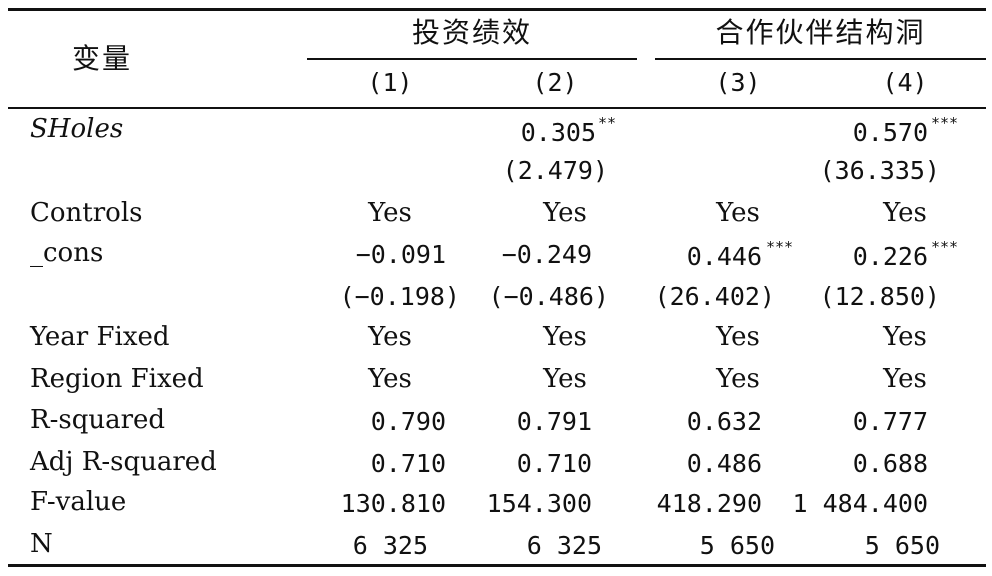  What do you see at coordinates (400, 254) in the screenshot?
I see `cell-cons-c1: −0.091` at bounding box center [400, 254].